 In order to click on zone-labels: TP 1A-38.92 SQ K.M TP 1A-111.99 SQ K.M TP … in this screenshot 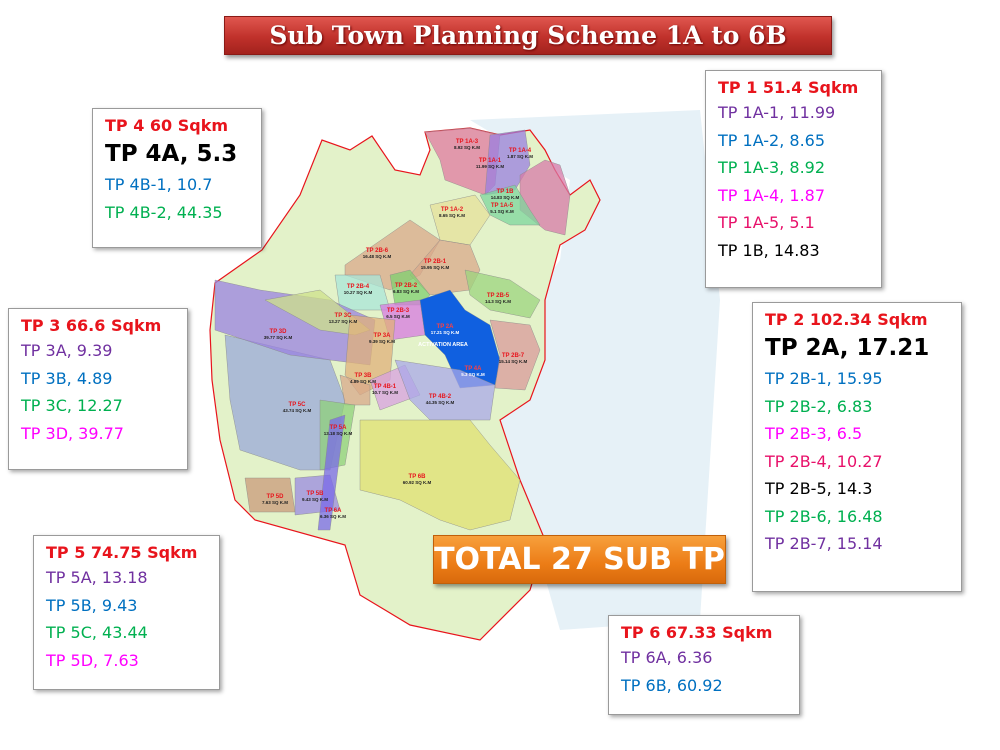, I will do `click(397, 329)`.